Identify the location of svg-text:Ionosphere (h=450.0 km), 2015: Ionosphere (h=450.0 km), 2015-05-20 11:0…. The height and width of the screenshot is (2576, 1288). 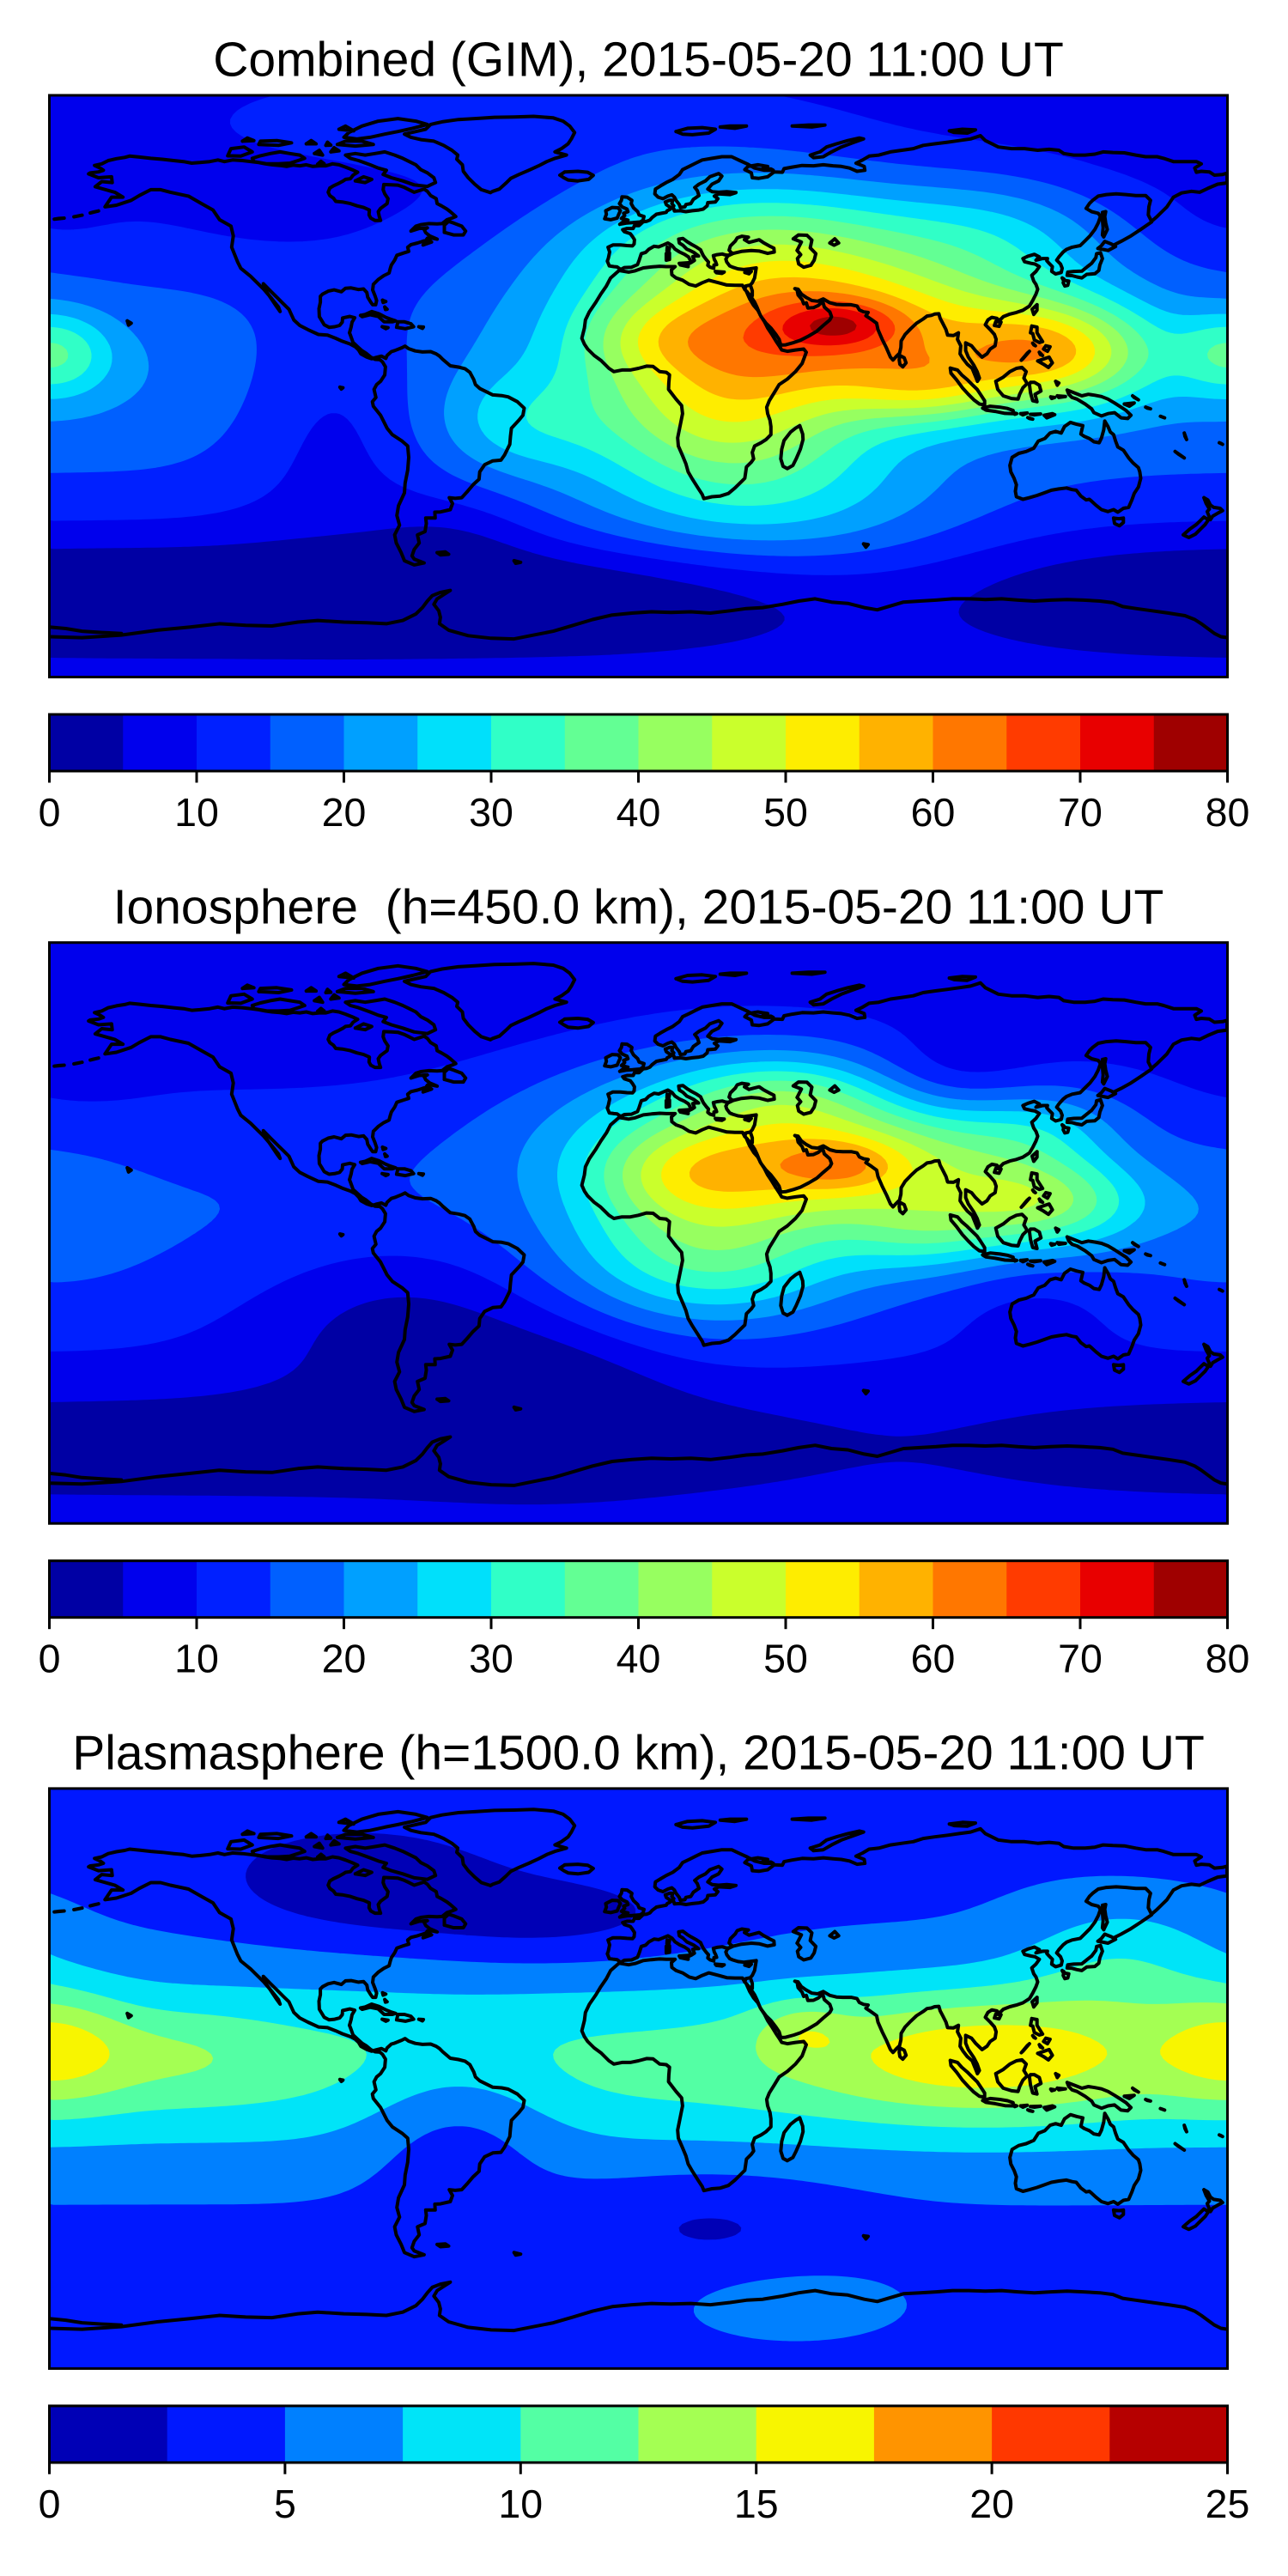
(638, 907).